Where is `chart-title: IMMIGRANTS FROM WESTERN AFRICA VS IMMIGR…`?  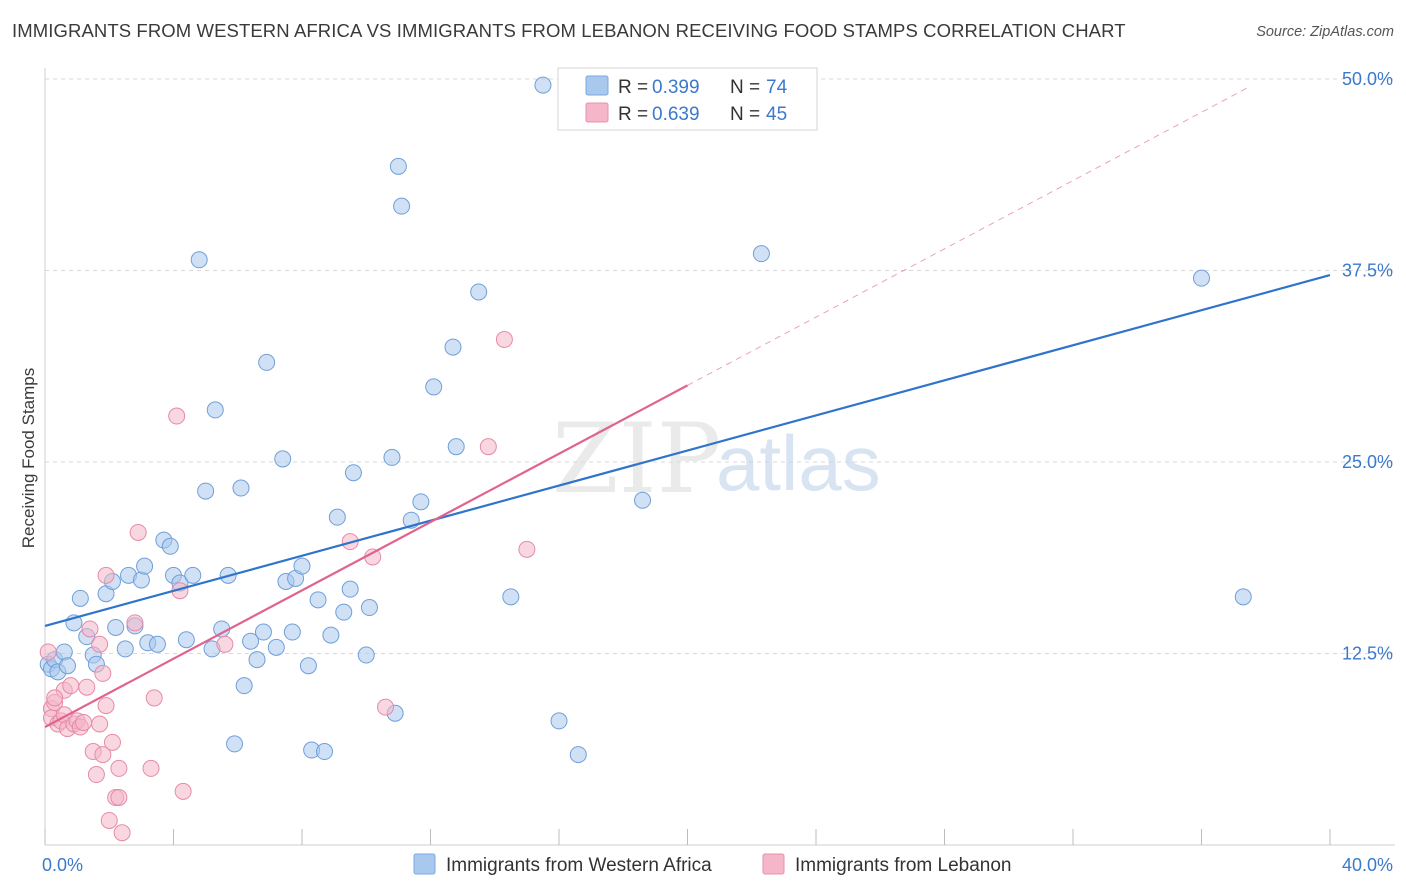 chart-title: IMMIGRANTS FROM WESTERN AFRICA VS IMMIGR… is located at coordinates (569, 30).